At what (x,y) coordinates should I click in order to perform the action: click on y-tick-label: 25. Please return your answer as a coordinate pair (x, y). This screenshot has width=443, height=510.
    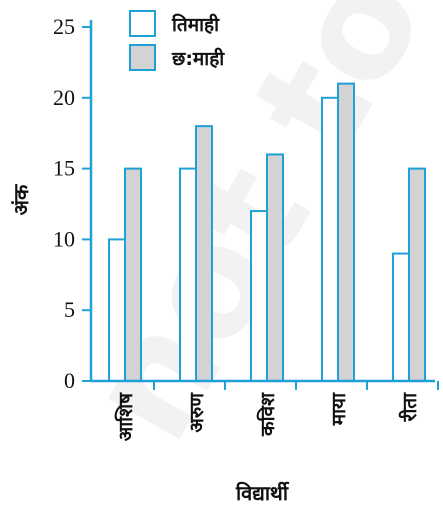
    Looking at the image, I should click on (64, 26).